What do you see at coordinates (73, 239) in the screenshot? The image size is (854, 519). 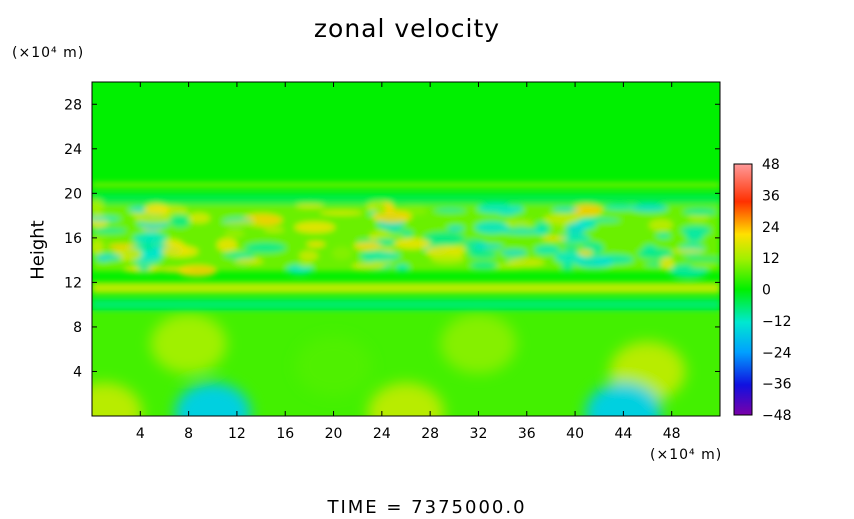 I see `y-tick-label: 16` at bounding box center [73, 239].